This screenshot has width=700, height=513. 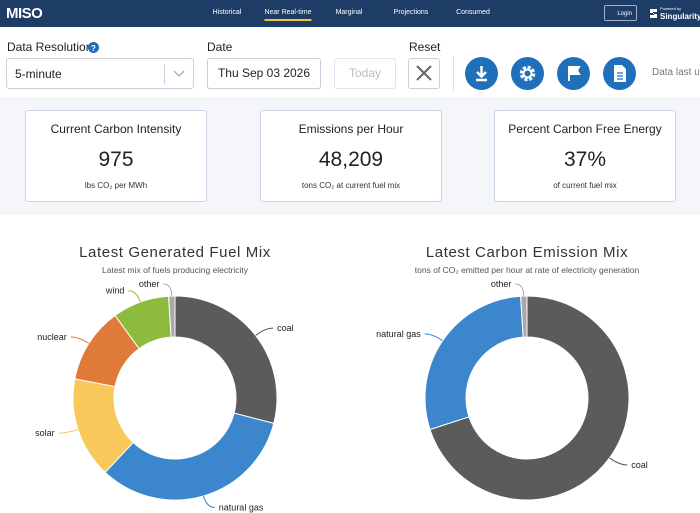 What do you see at coordinates (50, 47) in the screenshot?
I see `resolution-label: Data Resolution` at bounding box center [50, 47].